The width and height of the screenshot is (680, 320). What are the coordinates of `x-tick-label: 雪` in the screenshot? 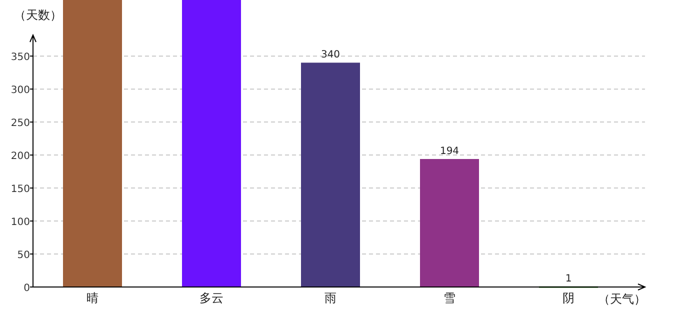 It's located at (450, 298).